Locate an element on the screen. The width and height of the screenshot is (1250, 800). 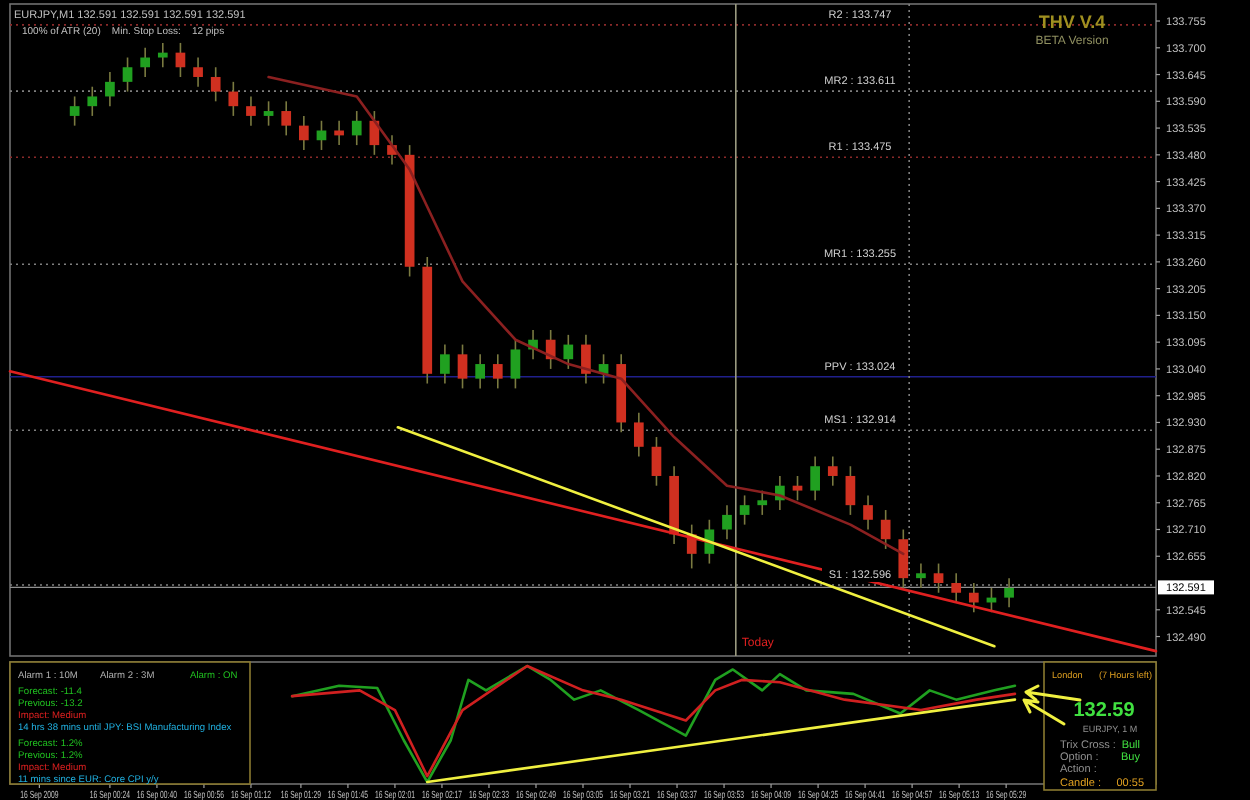
annotation: THV V.4 is located at coordinates (1072, 22).